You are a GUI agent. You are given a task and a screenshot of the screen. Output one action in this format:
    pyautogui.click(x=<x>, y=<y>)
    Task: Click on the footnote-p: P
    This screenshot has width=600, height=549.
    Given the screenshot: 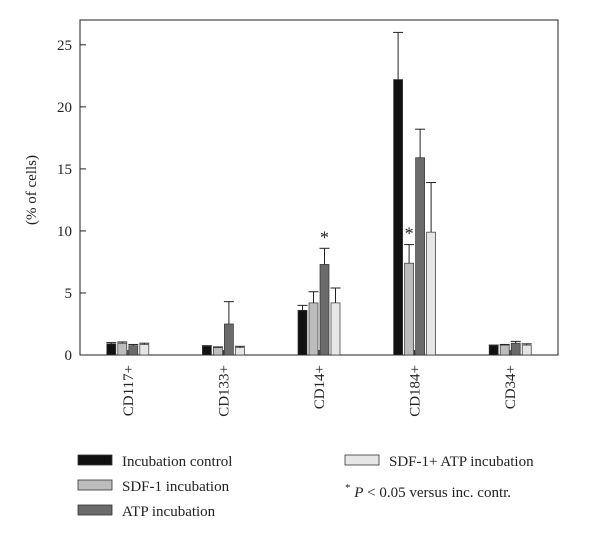 What is the action you would take?
    pyautogui.click(x=358, y=493)
    